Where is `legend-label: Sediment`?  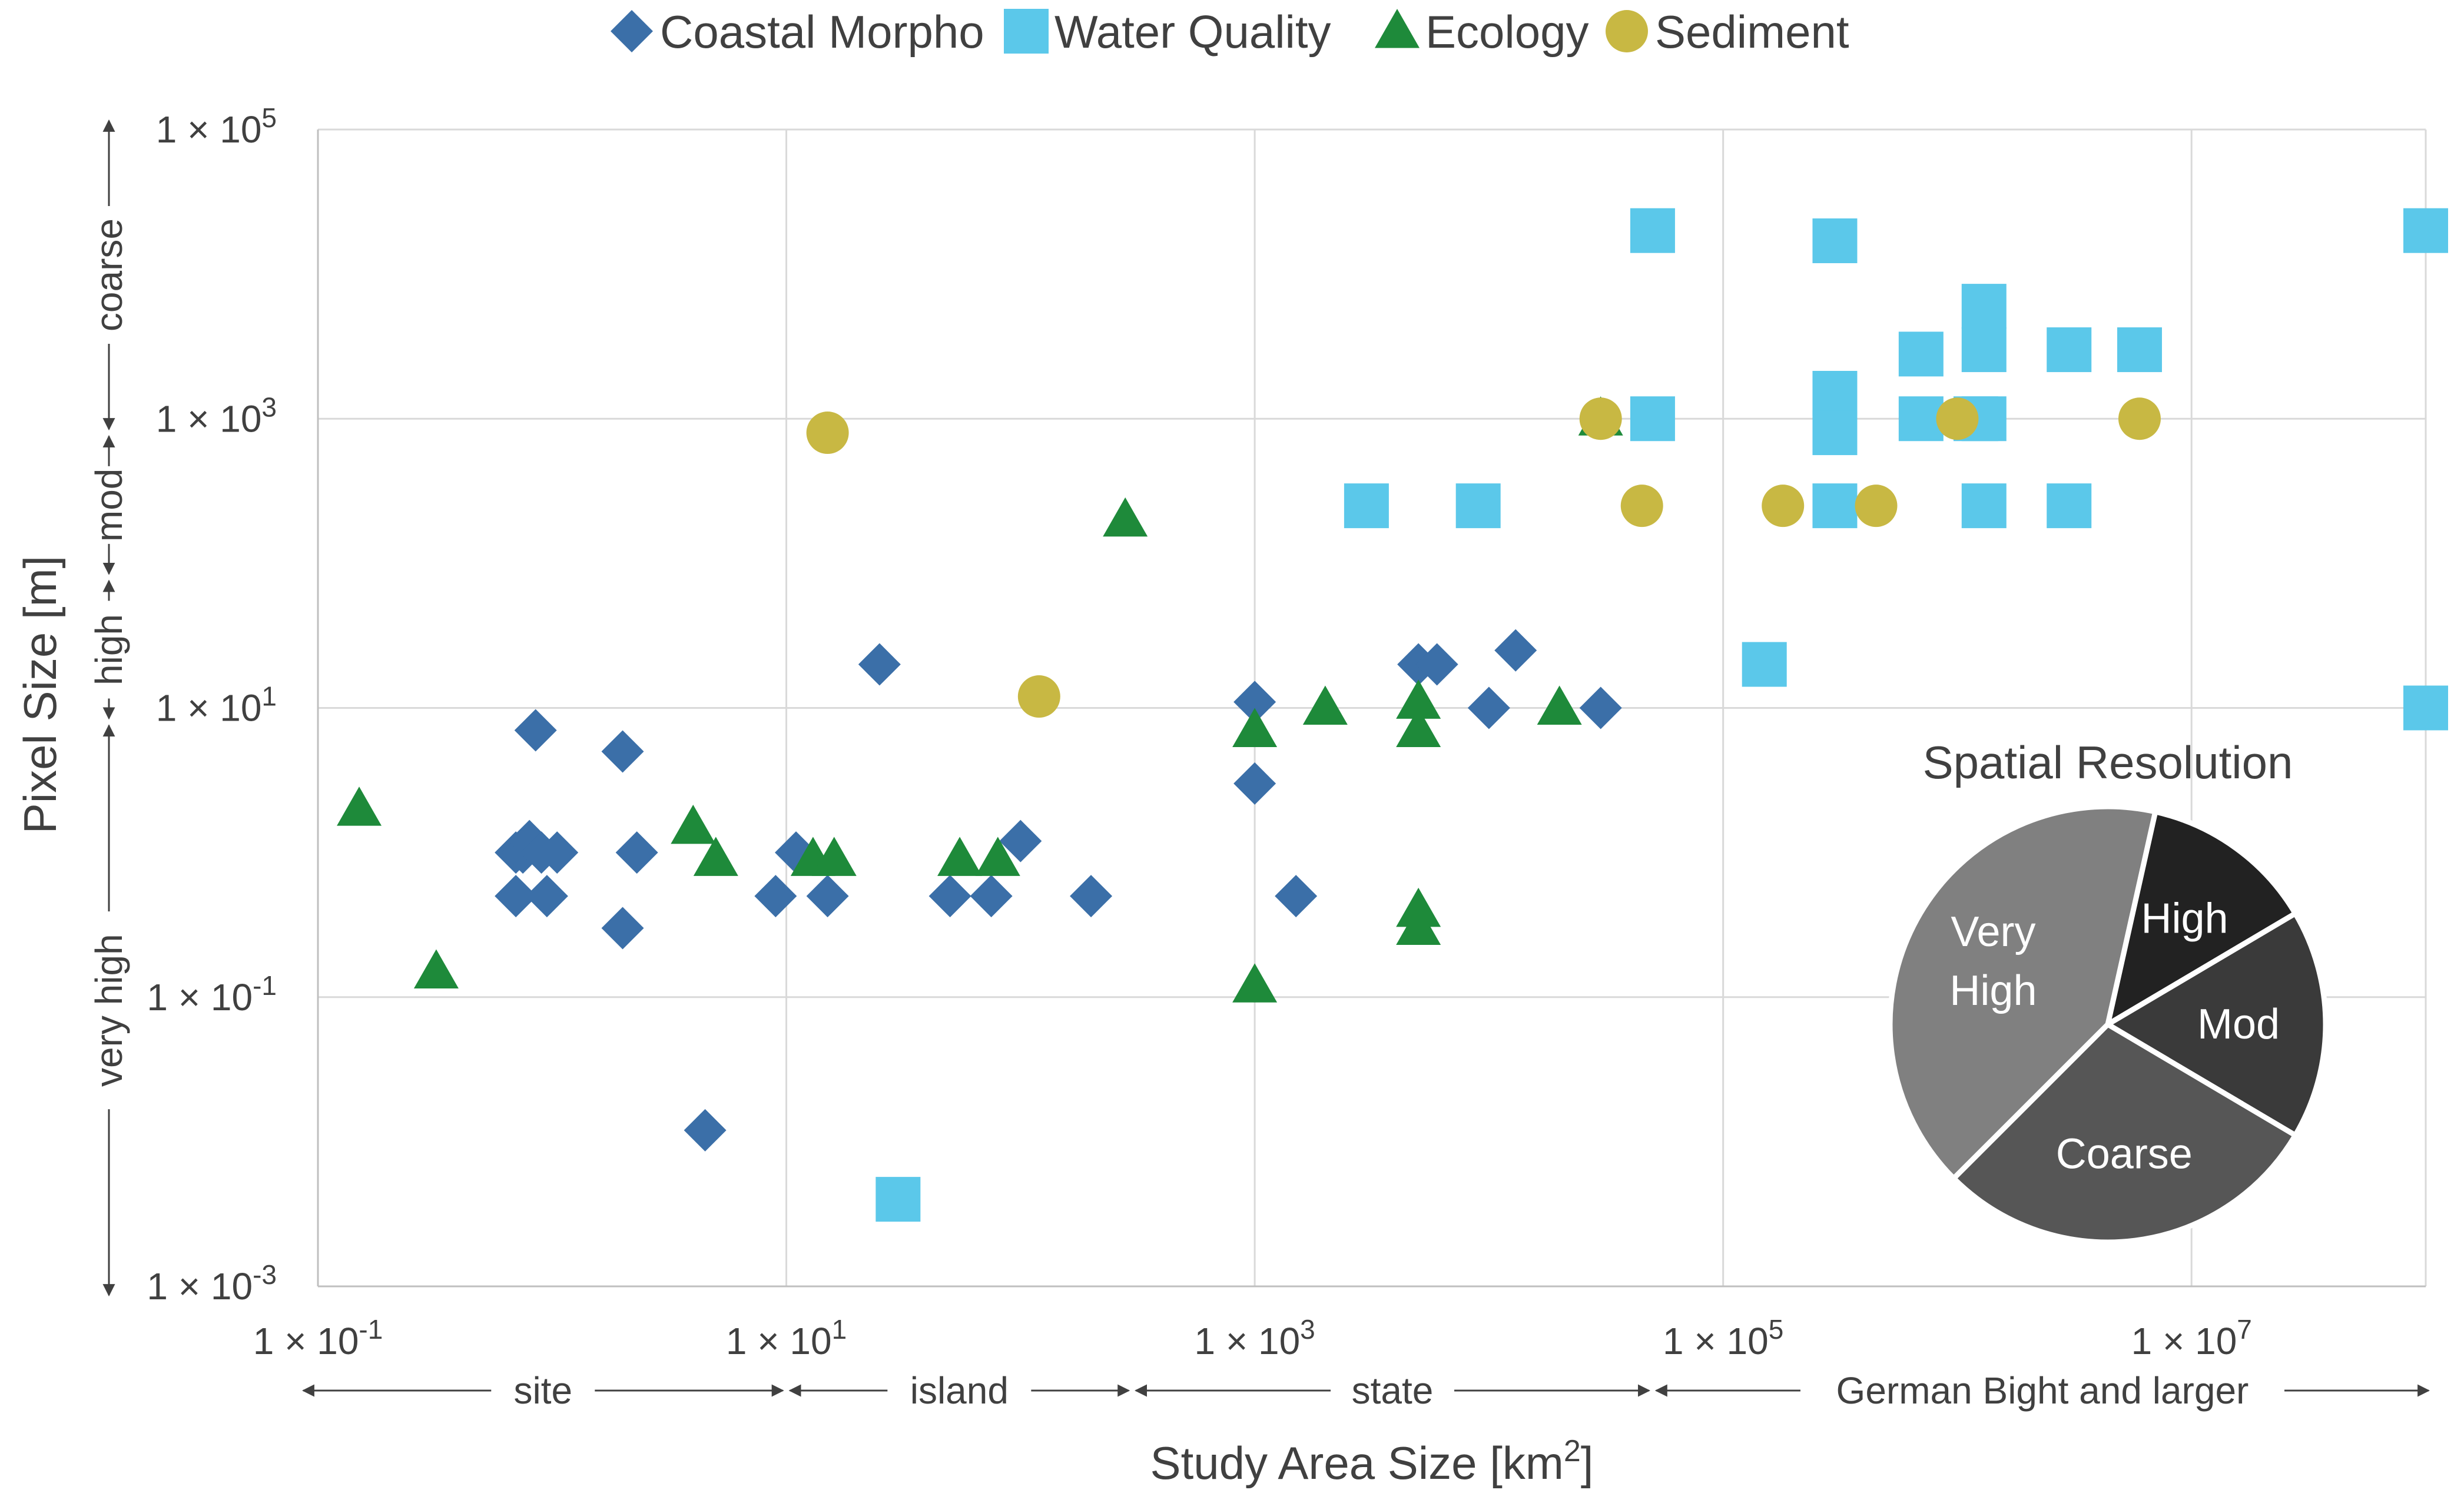 legend-label: Sediment is located at coordinates (1752, 32).